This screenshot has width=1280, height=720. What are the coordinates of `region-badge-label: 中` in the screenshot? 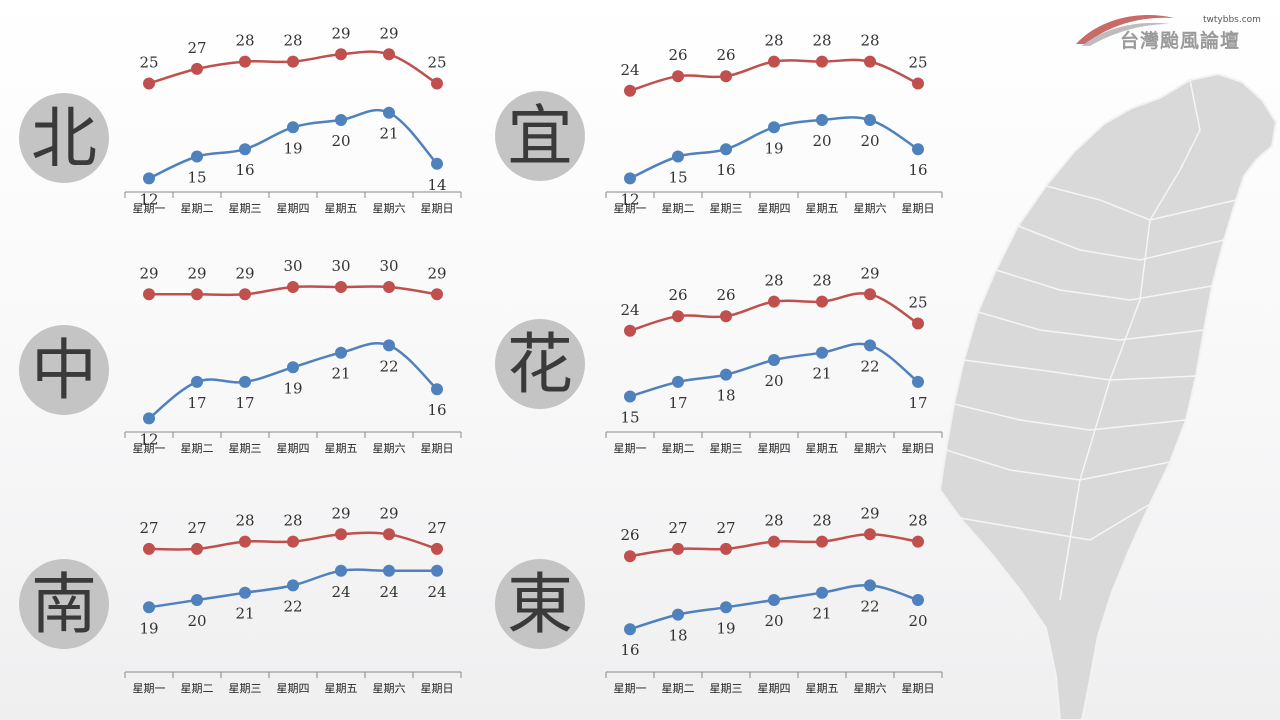 It's located at (64, 370).